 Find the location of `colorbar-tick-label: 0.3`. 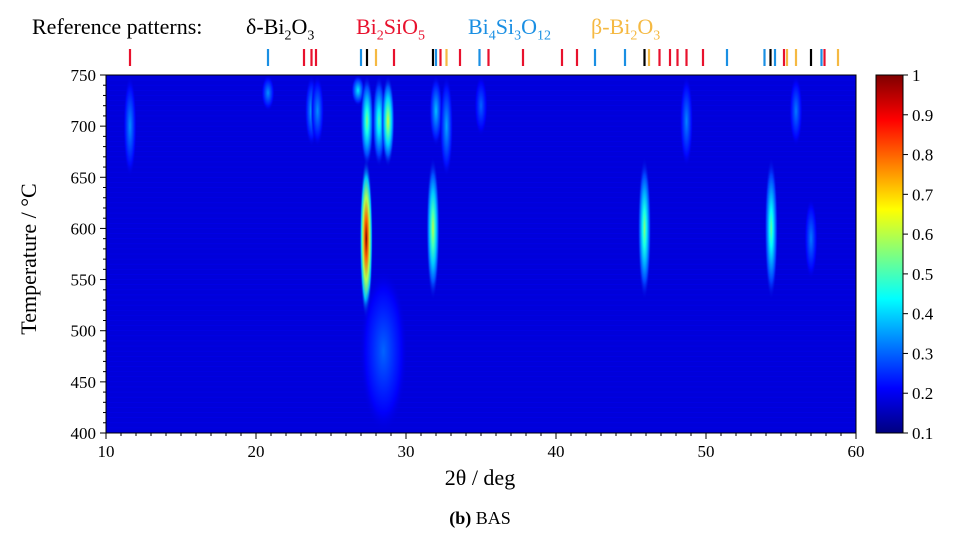

colorbar-tick-label: 0.3 is located at coordinates (922, 353).